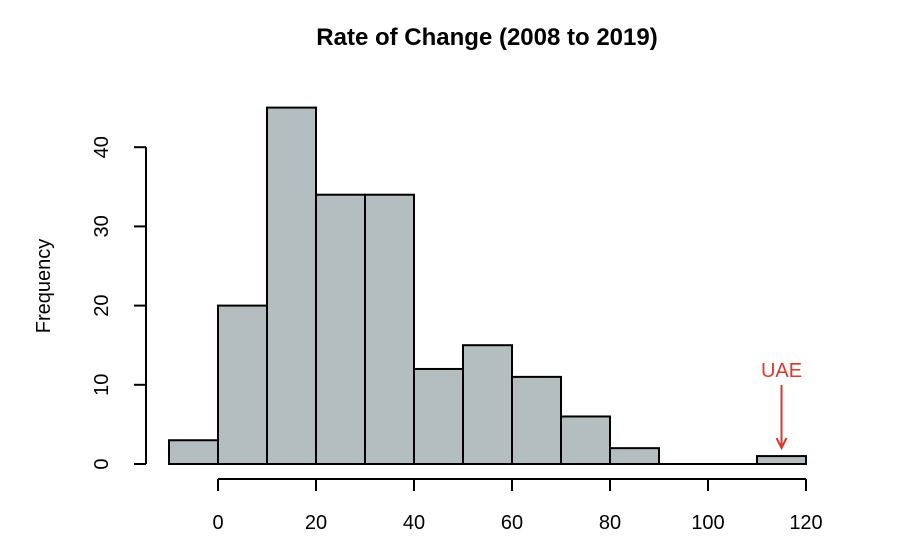 This screenshot has width=898, height=551. What do you see at coordinates (781, 405) in the screenshot?
I see `annotations: UAE` at bounding box center [781, 405].